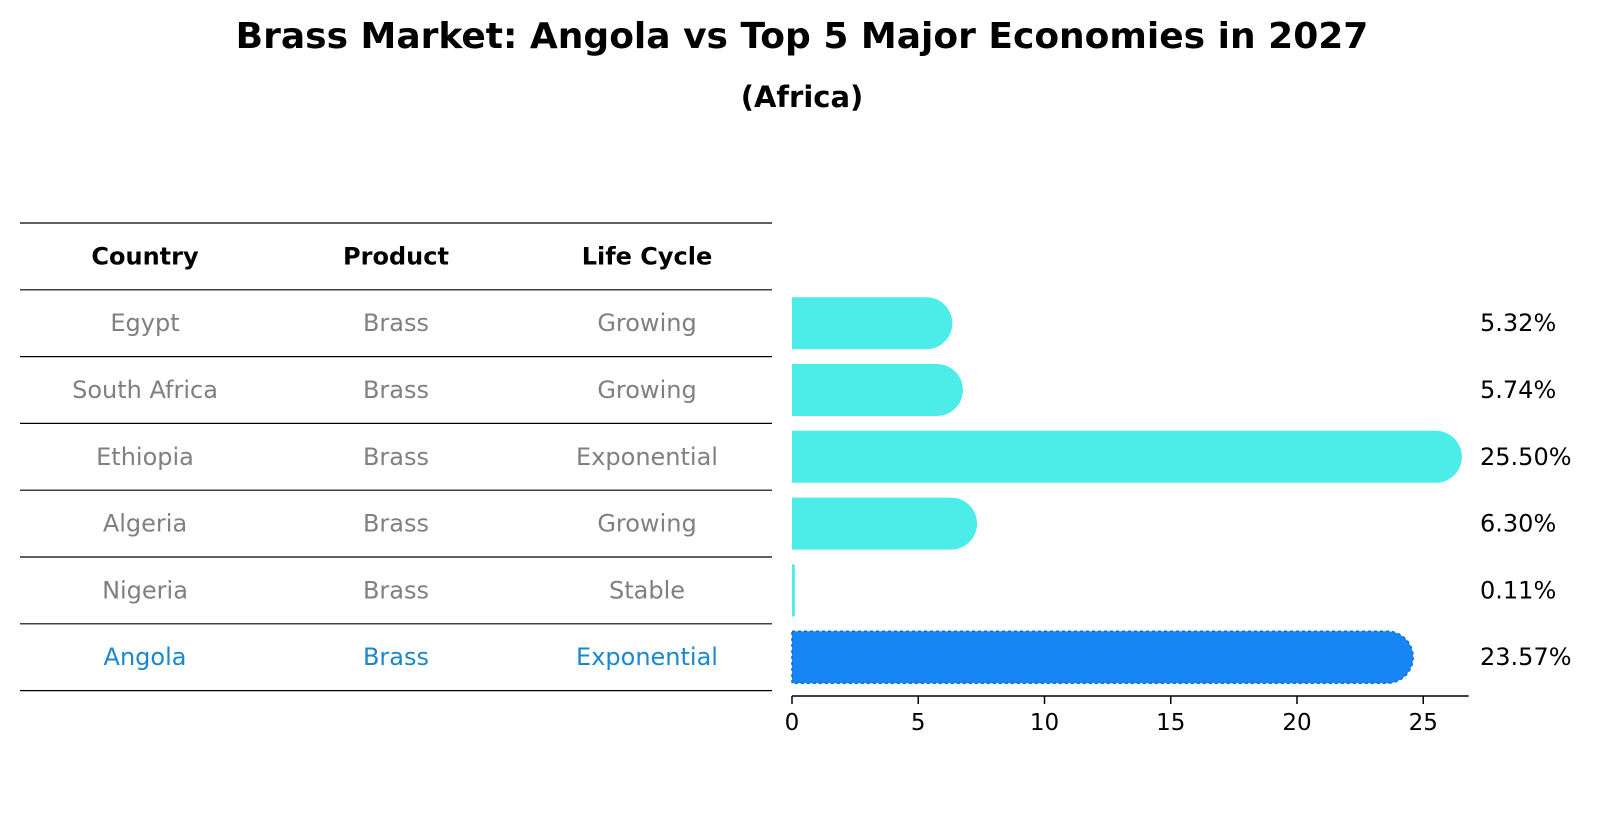 The height and width of the screenshot is (823, 1604). Describe the element at coordinates (1526, 657) in the screenshot. I see `bar-value-label: 23.57%` at that location.